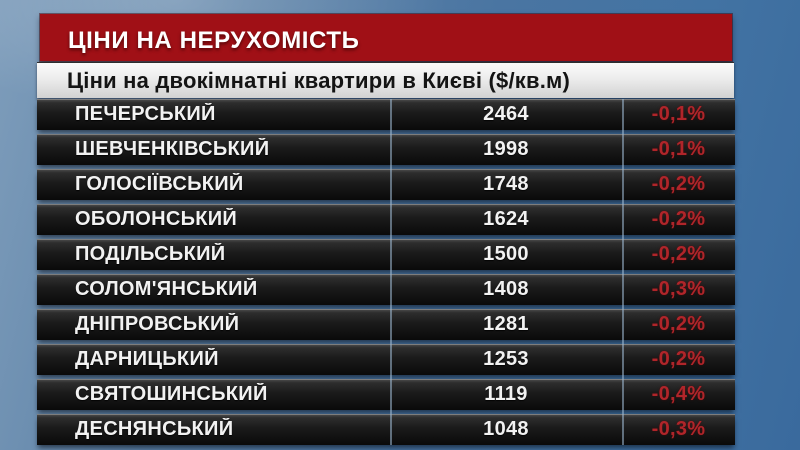  What do you see at coordinates (506, 324) in the screenshot?
I see `district-price: 1281` at bounding box center [506, 324].